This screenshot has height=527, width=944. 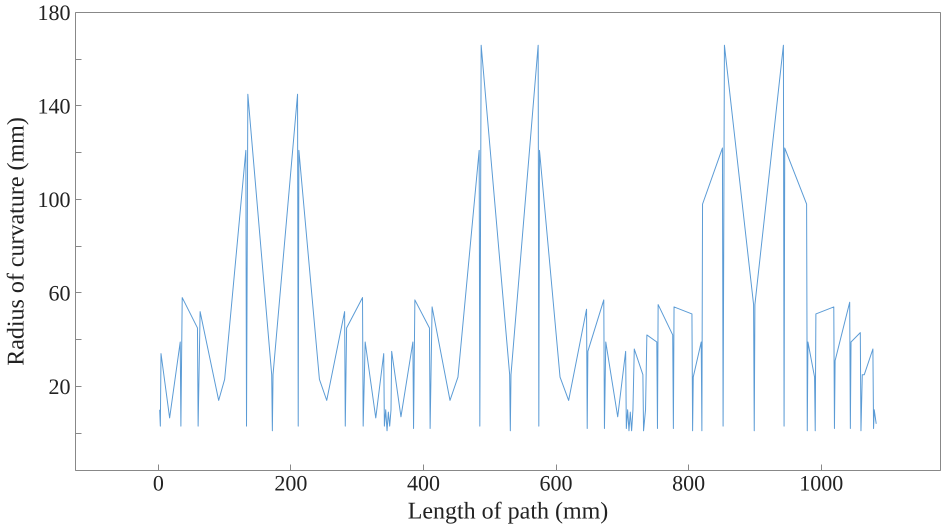 What do you see at coordinates (59, 293) in the screenshot?
I see `y-tick-label: 60` at bounding box center [59, 293].